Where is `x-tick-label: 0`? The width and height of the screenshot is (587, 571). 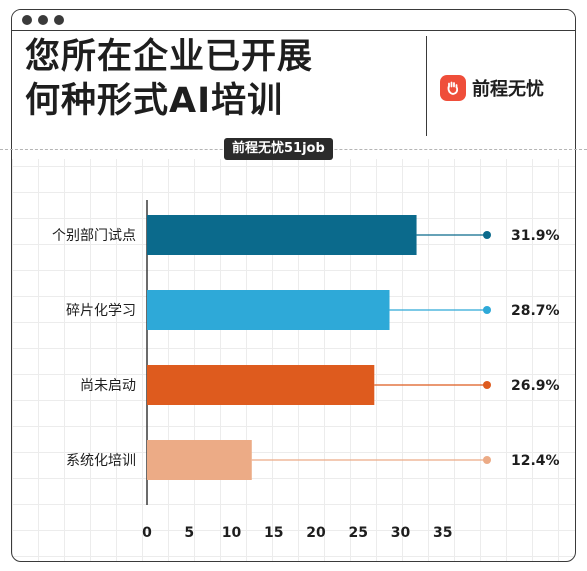
x-tick-label: 0 is located at coordinates (147, 533).